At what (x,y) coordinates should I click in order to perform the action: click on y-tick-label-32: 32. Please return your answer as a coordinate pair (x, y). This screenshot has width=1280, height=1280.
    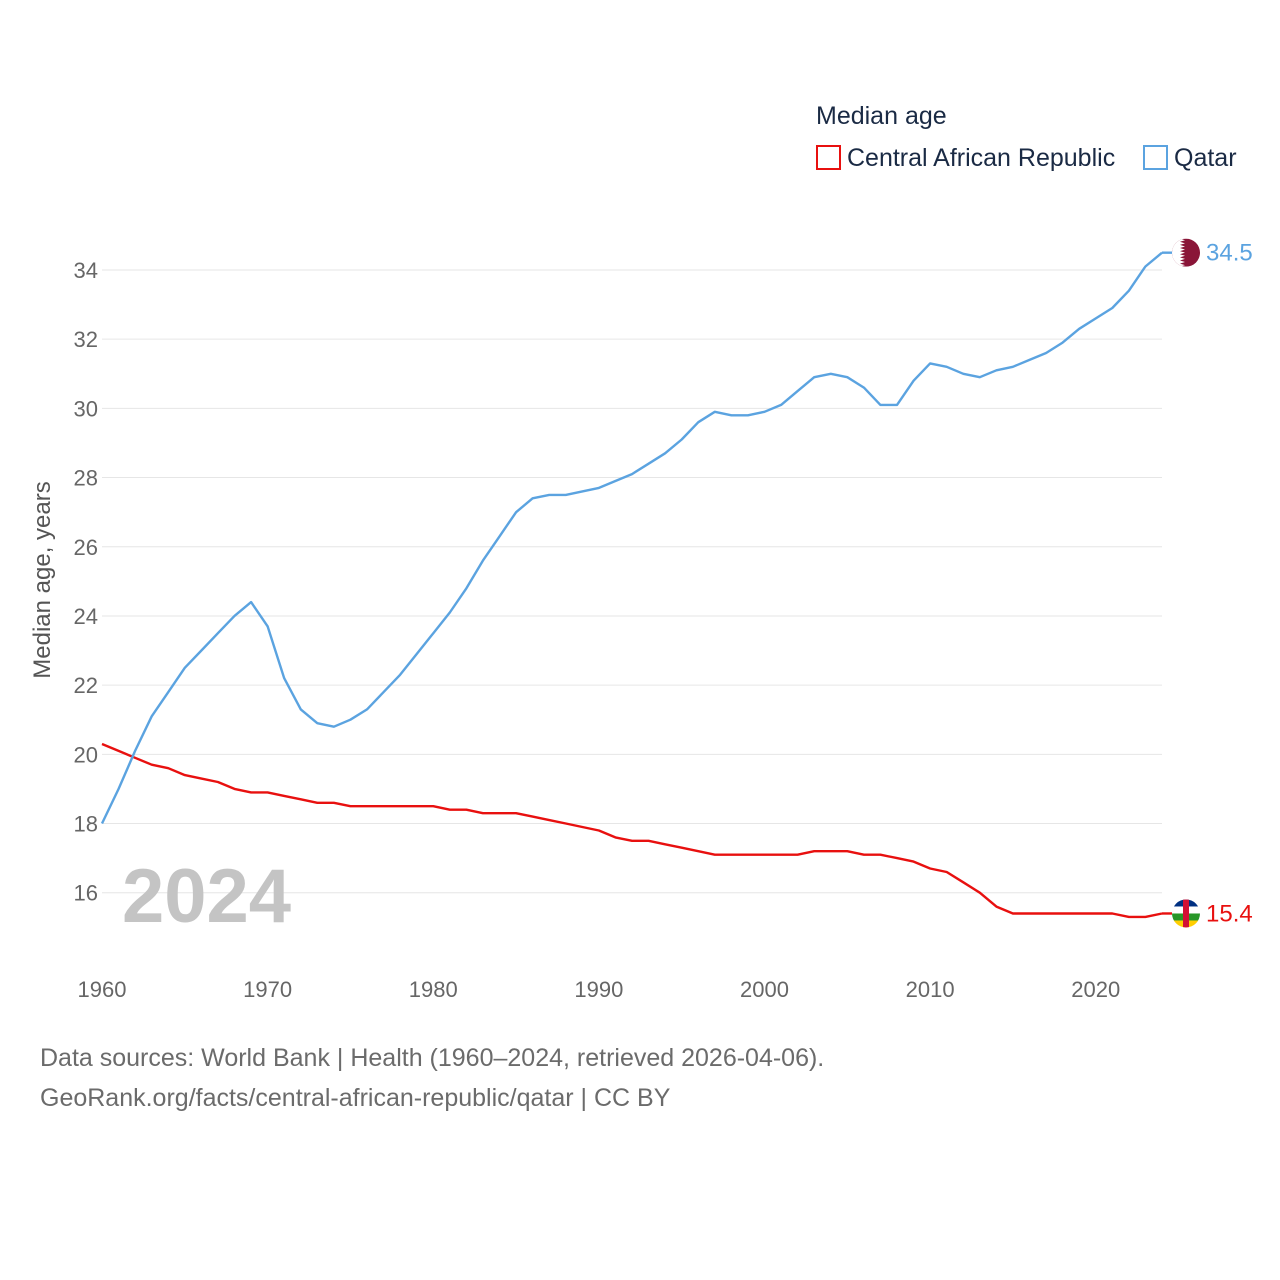
    Looking at the image, I should click on (86, 339).